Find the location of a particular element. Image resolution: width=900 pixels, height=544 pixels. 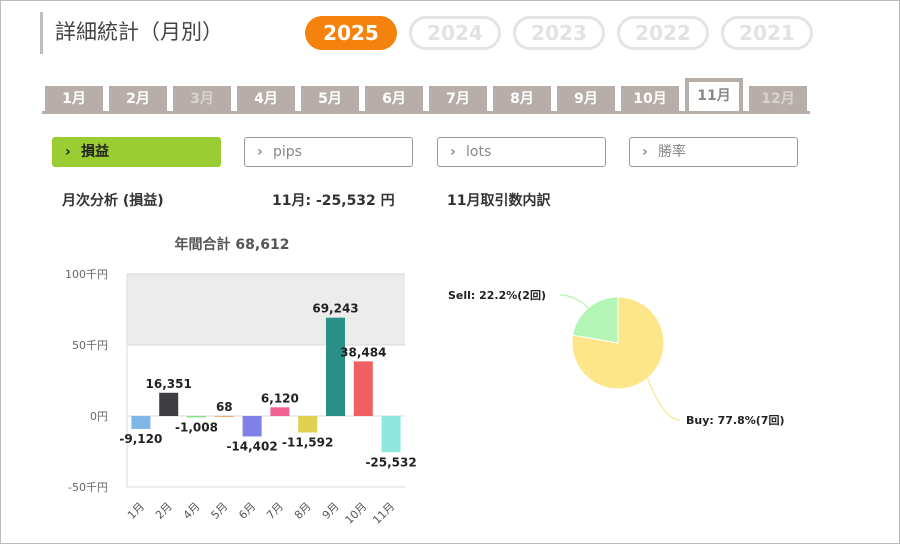

year-button-2021: 2021 is located at coordinates (767, 33).